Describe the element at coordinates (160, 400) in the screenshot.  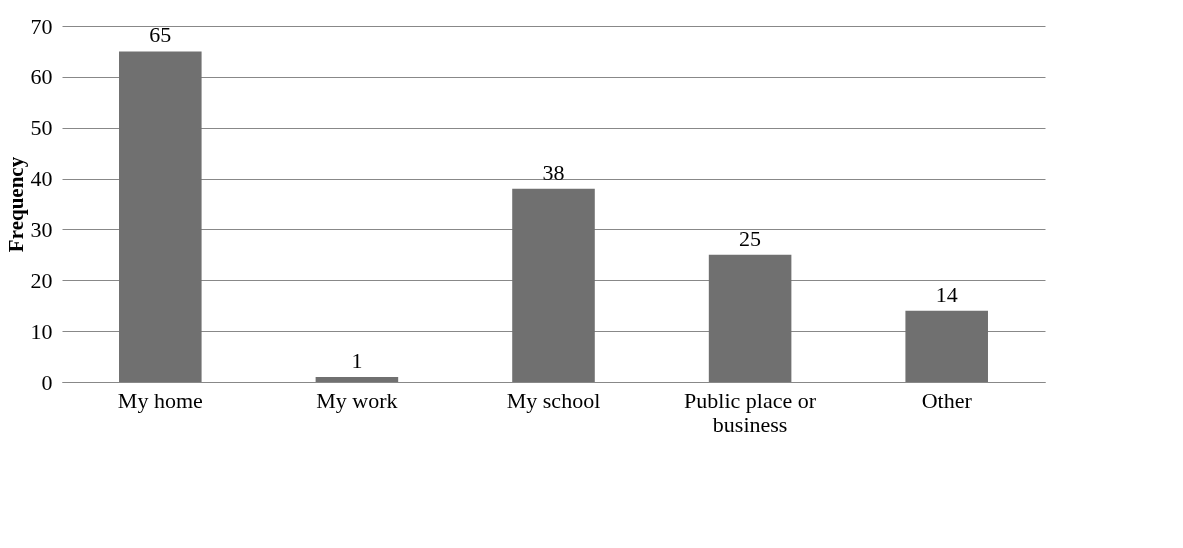
I see `x-tick-label: My home` at that location.